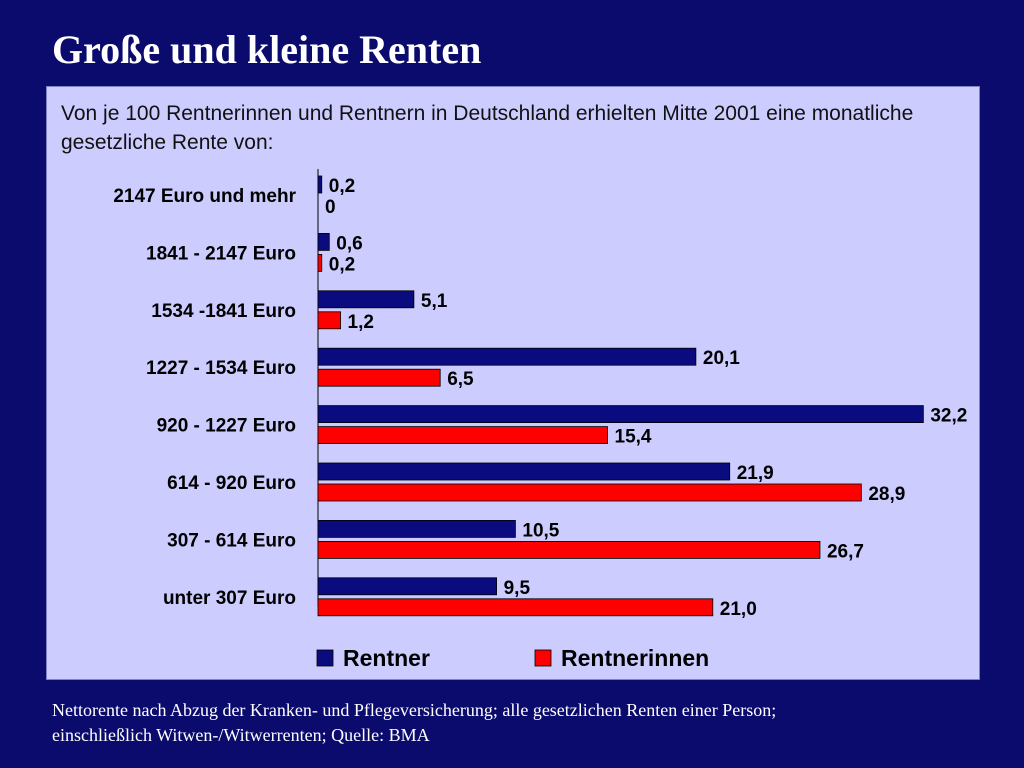  I want to click on data-label: 20,1, so click(721, 358).